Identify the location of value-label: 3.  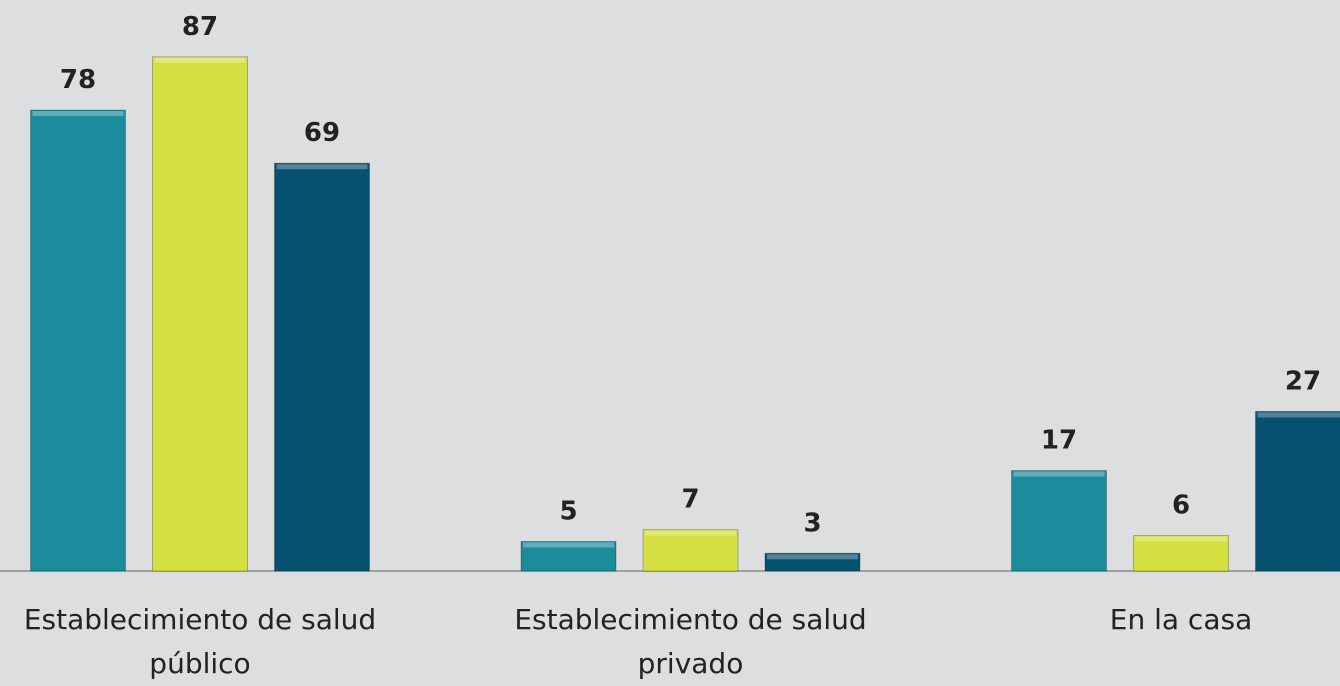
(812, 523).